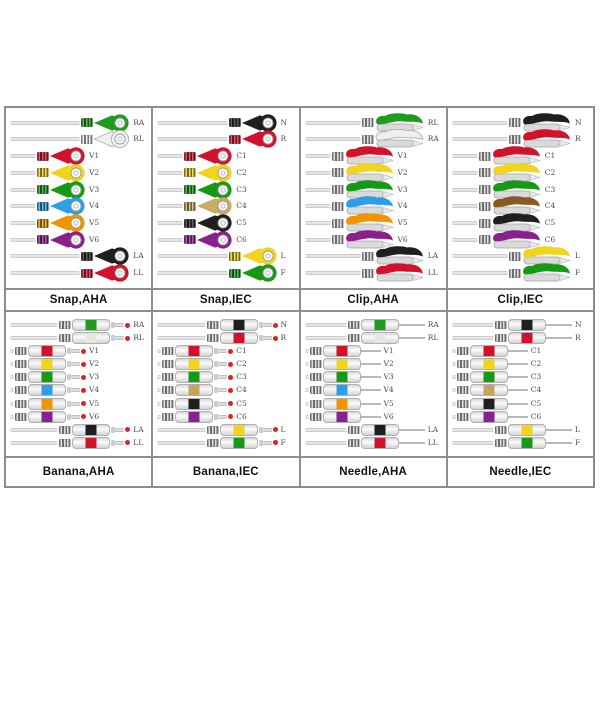 The image size is (600, 706). Describe the element at coordinates (78, 300) in the screenshot. I see `caption-text: Snap,AHA` at that location.